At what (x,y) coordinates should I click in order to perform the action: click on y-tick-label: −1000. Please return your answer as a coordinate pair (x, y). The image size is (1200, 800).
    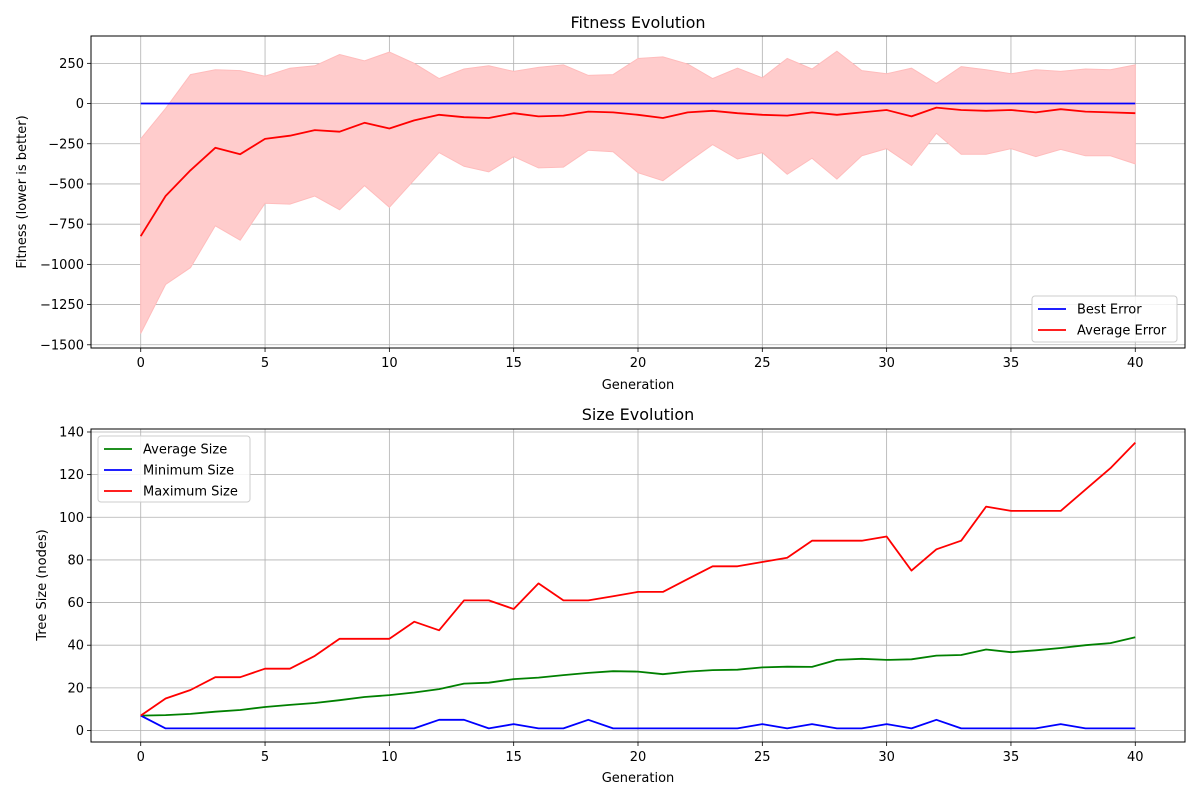
    Looking at the image, I should click on (62, 265).